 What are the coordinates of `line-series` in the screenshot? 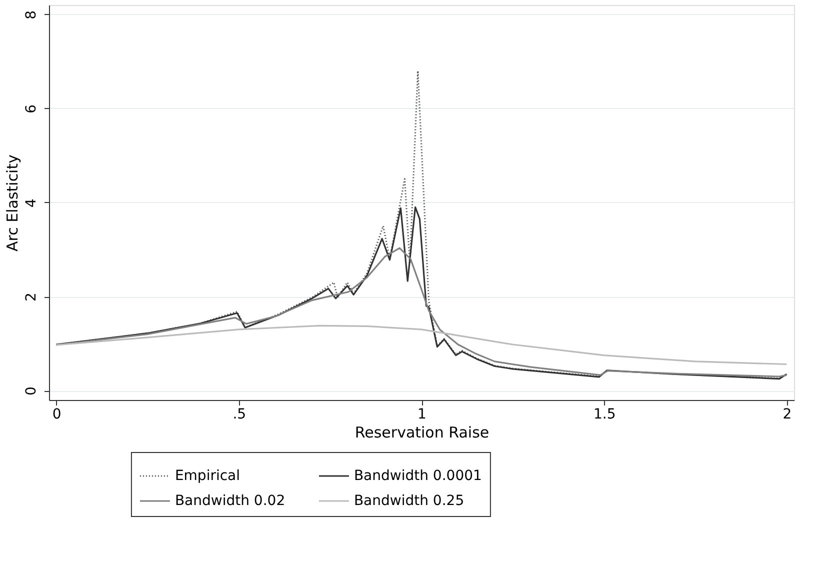 It's located at (422, 345).